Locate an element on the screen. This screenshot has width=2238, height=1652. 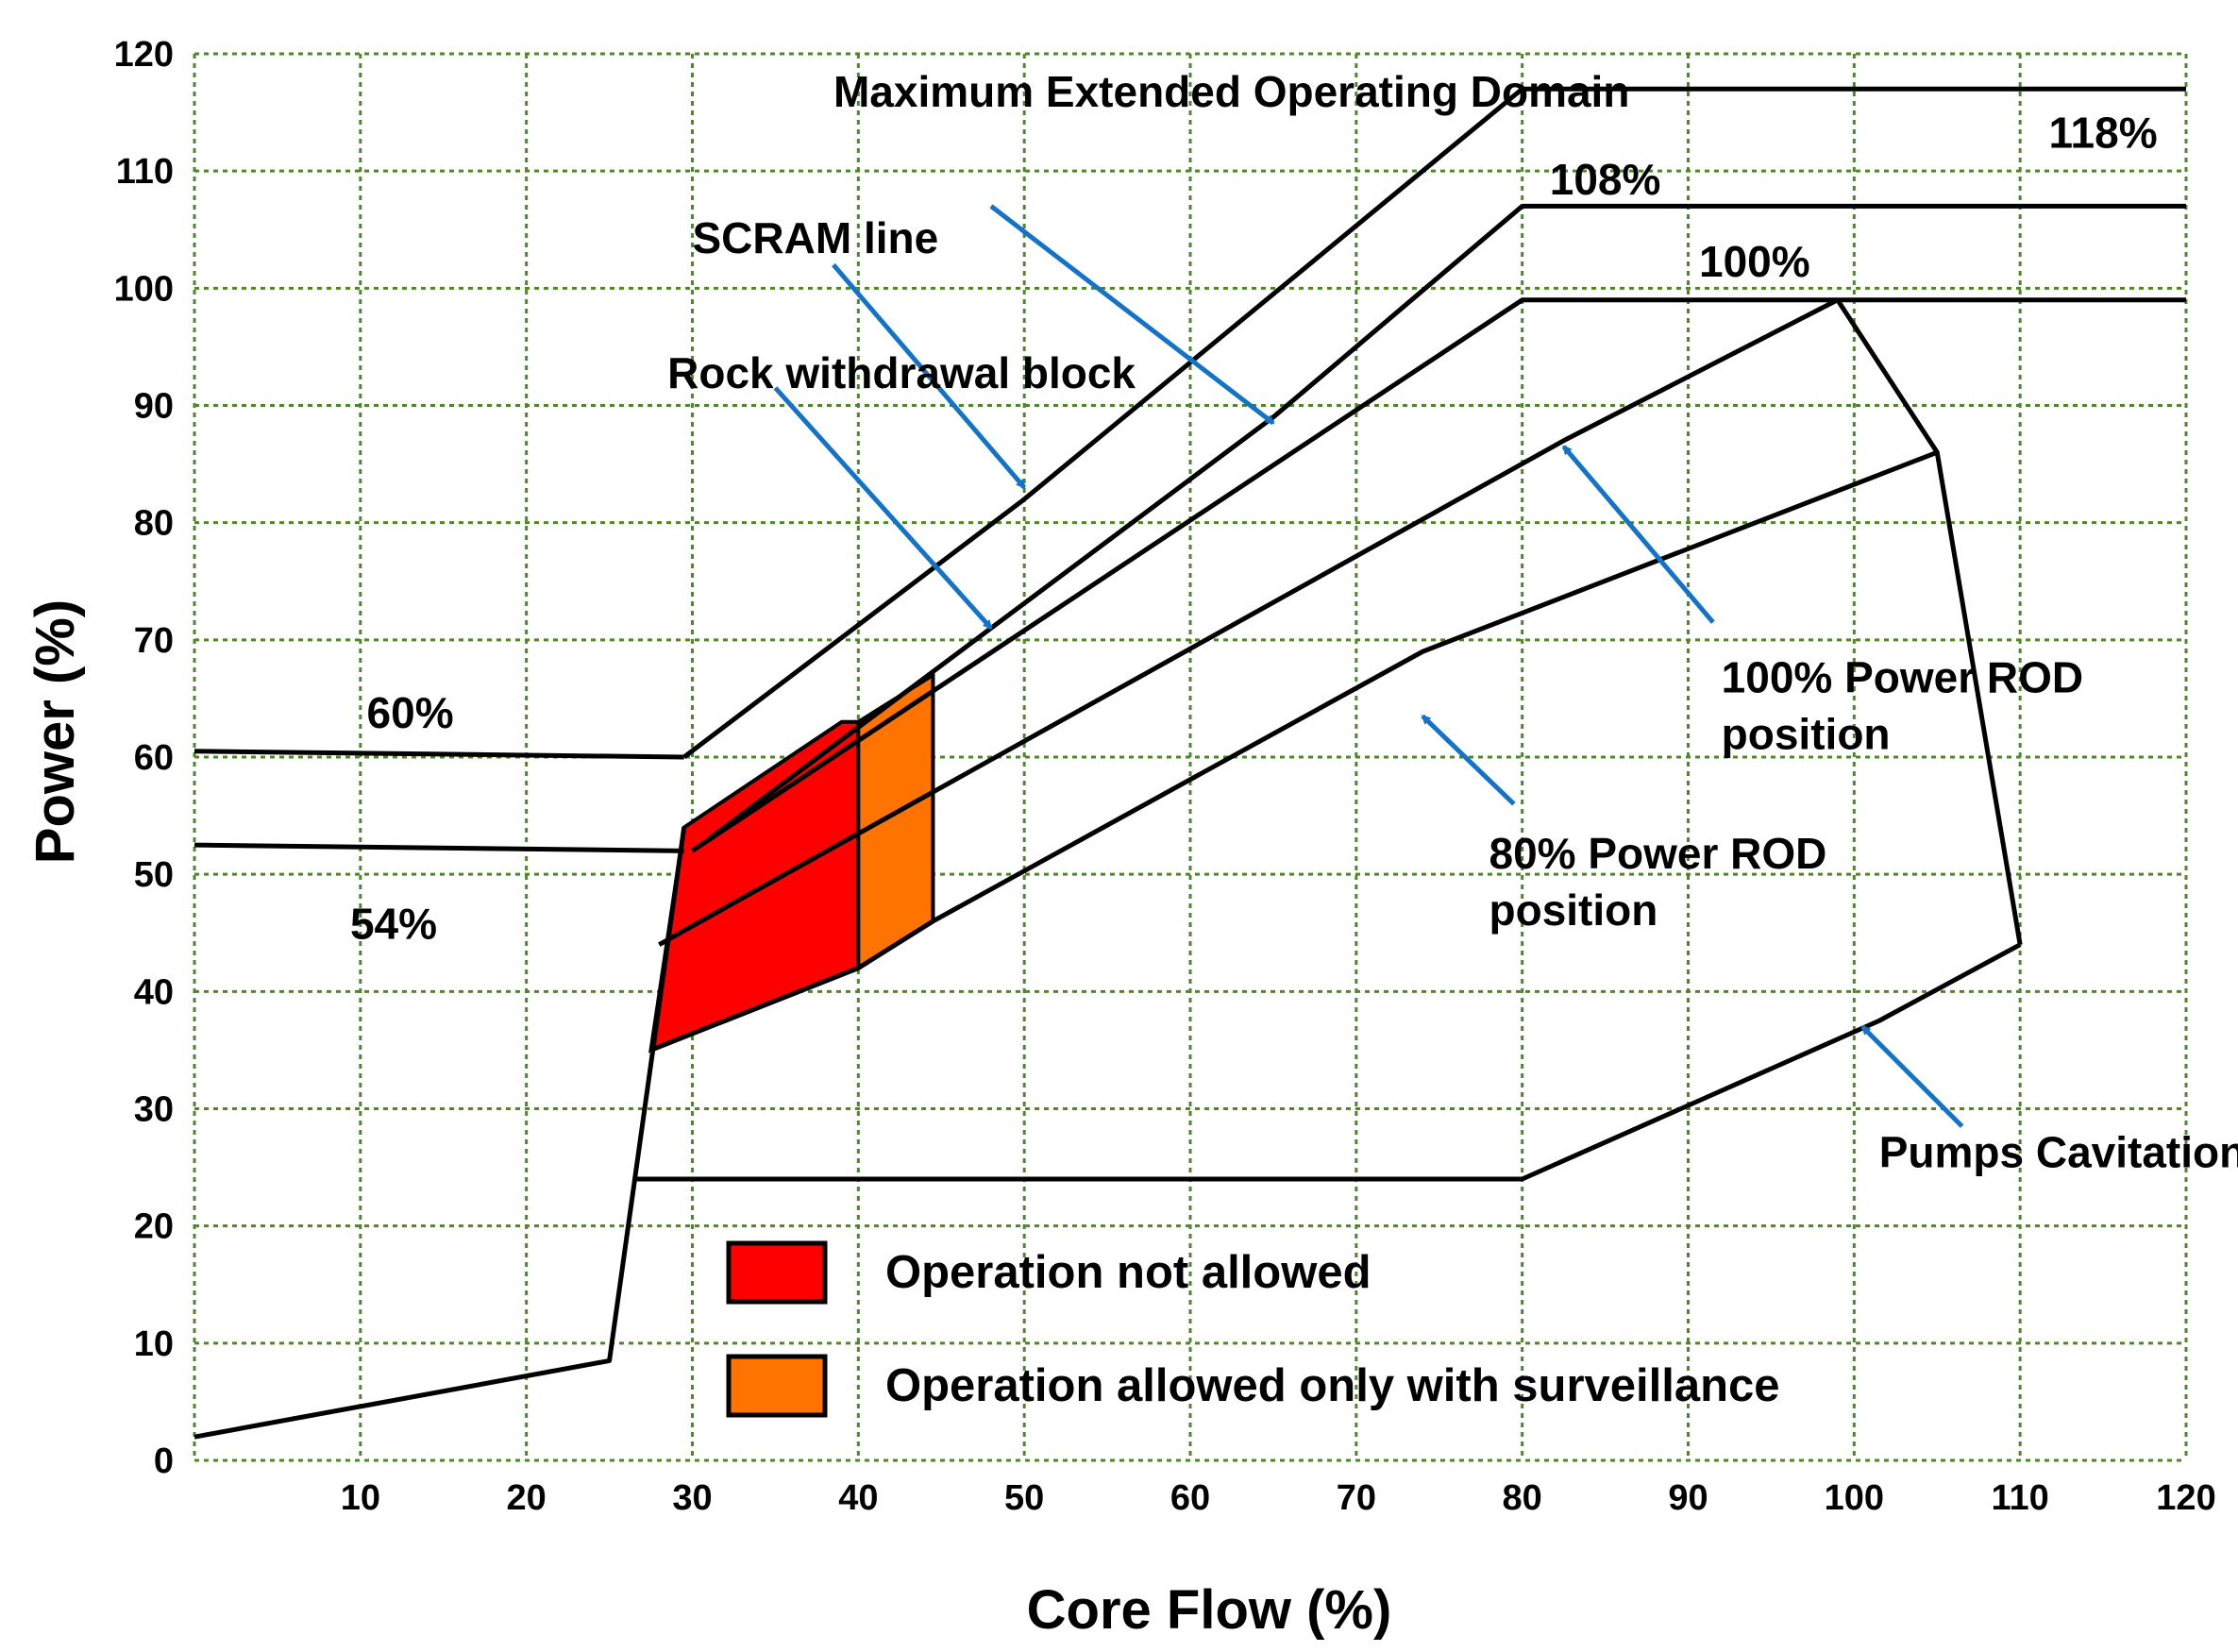
legend-label: Operation not allowed is located at coordinates (1128, 1272).